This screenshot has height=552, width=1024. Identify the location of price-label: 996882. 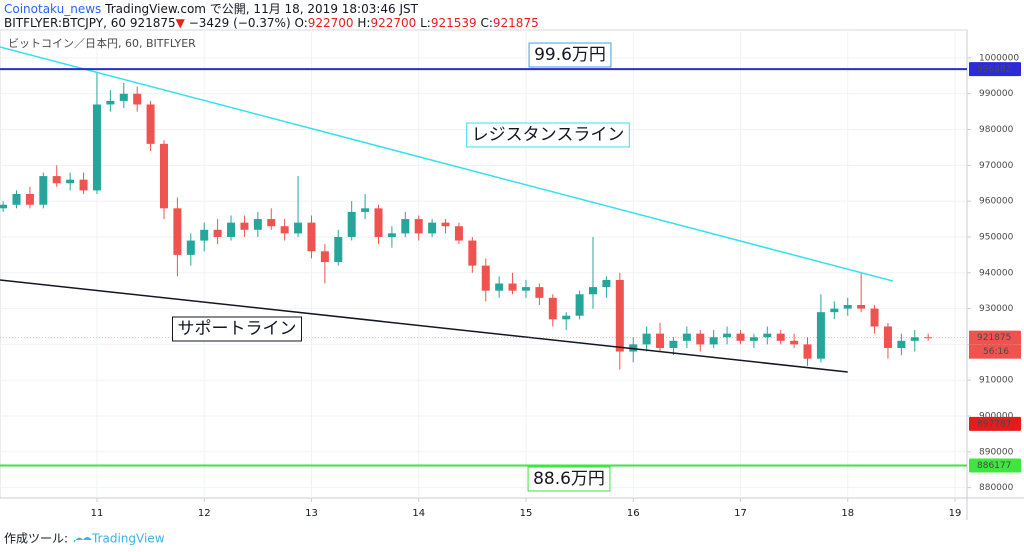
(994, 70).